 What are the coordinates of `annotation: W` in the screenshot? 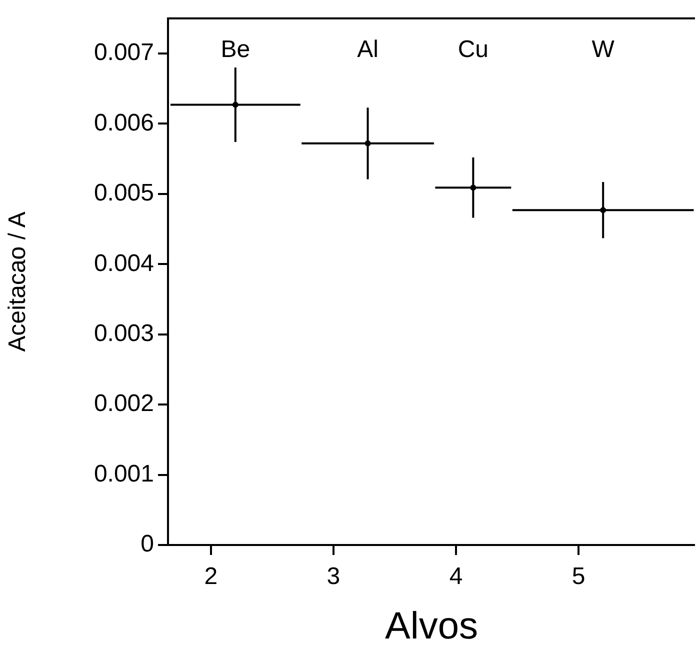 It's located at (603, 50).